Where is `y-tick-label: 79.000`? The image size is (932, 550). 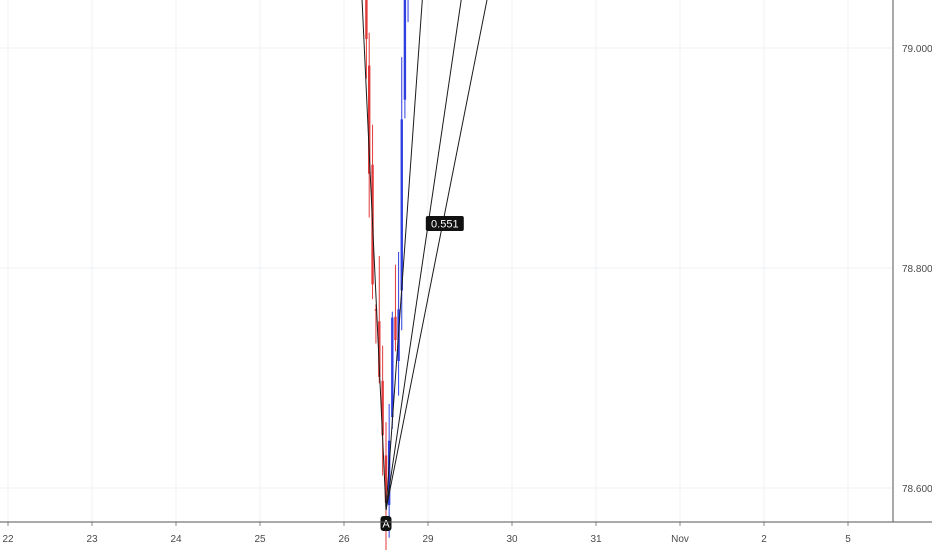
y-tick-label: 79.000 is located at coordinates (917, 49).